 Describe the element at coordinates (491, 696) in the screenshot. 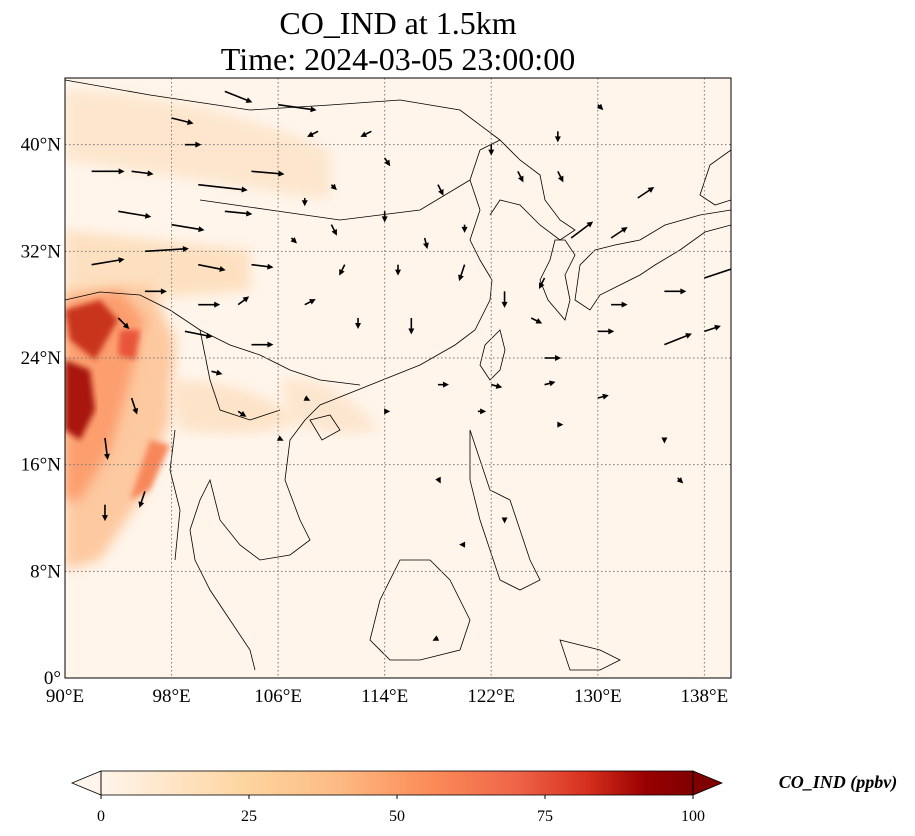

I see `lon-tick-label: 122°E` at that location.